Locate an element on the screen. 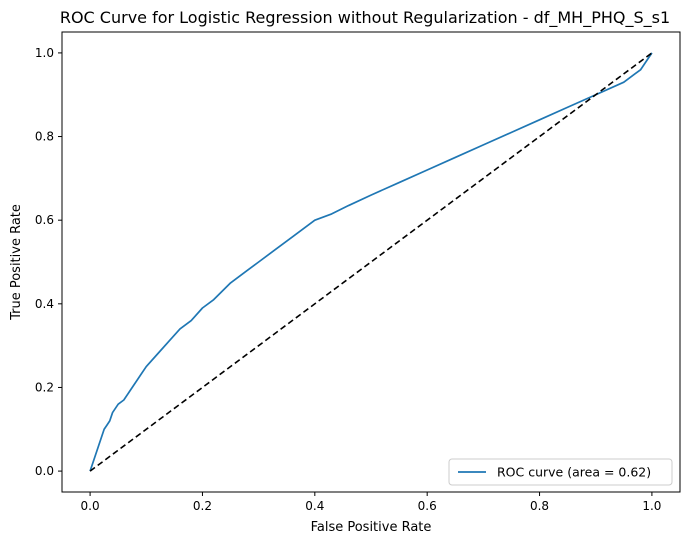 This screenshot has height=547, width=698. x-tick-label: 0.2 is located at coordinates (202, 506).